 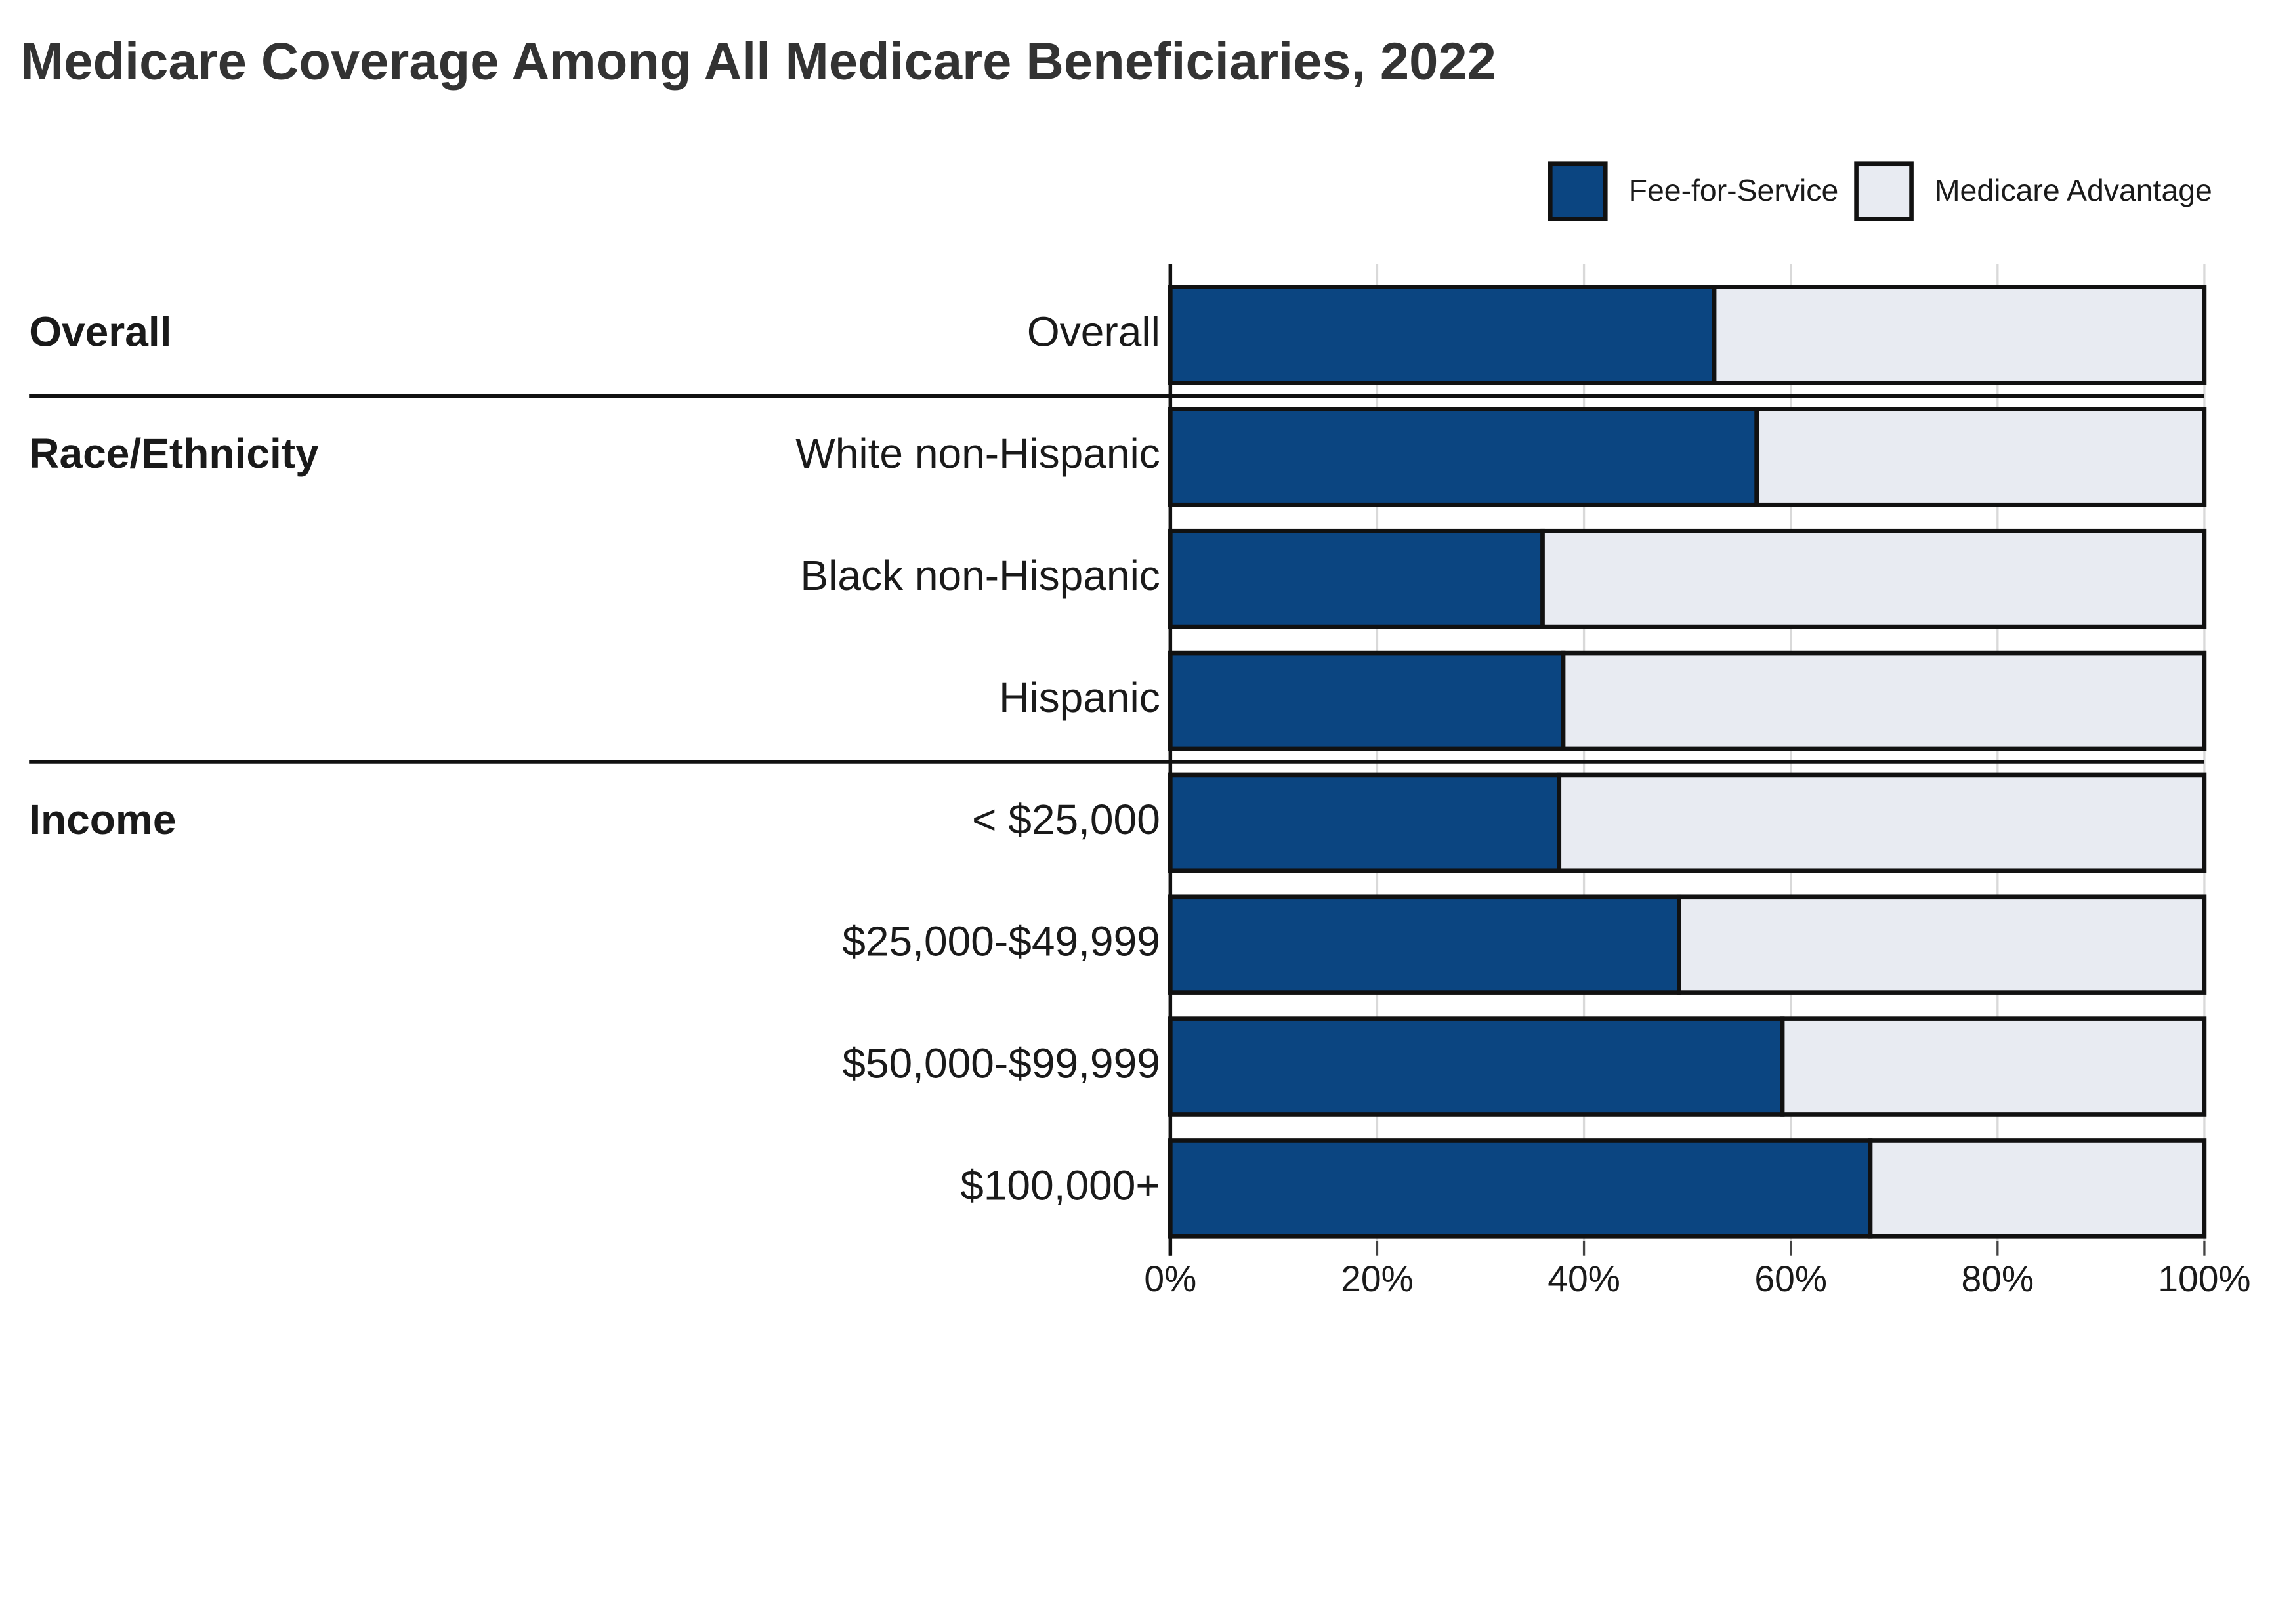 What do you see at coordinates (1584, 1279) in the screenshot?
I see `x-tick-label: 40%` at bounding box center [1584, 1279].